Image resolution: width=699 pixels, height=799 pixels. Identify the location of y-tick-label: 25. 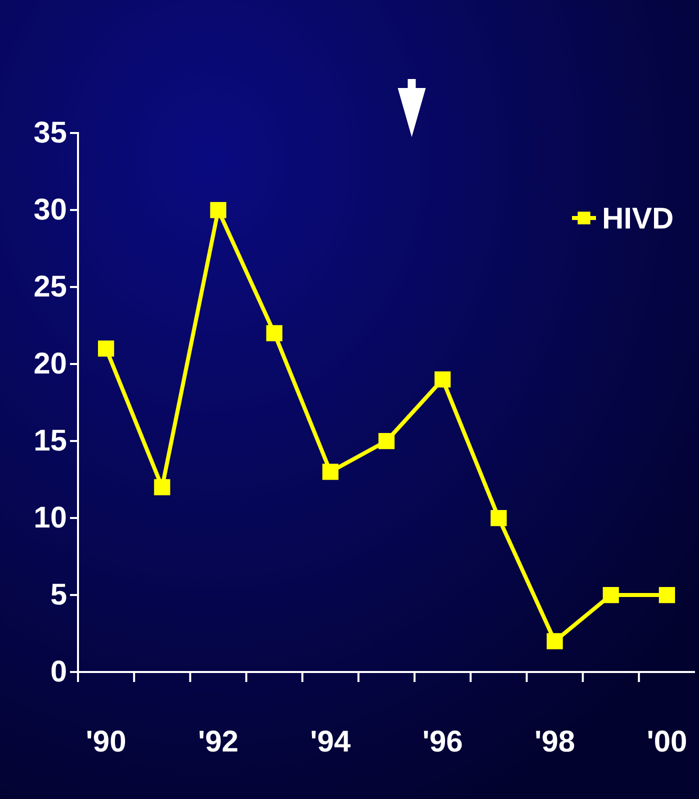
(50, 287).